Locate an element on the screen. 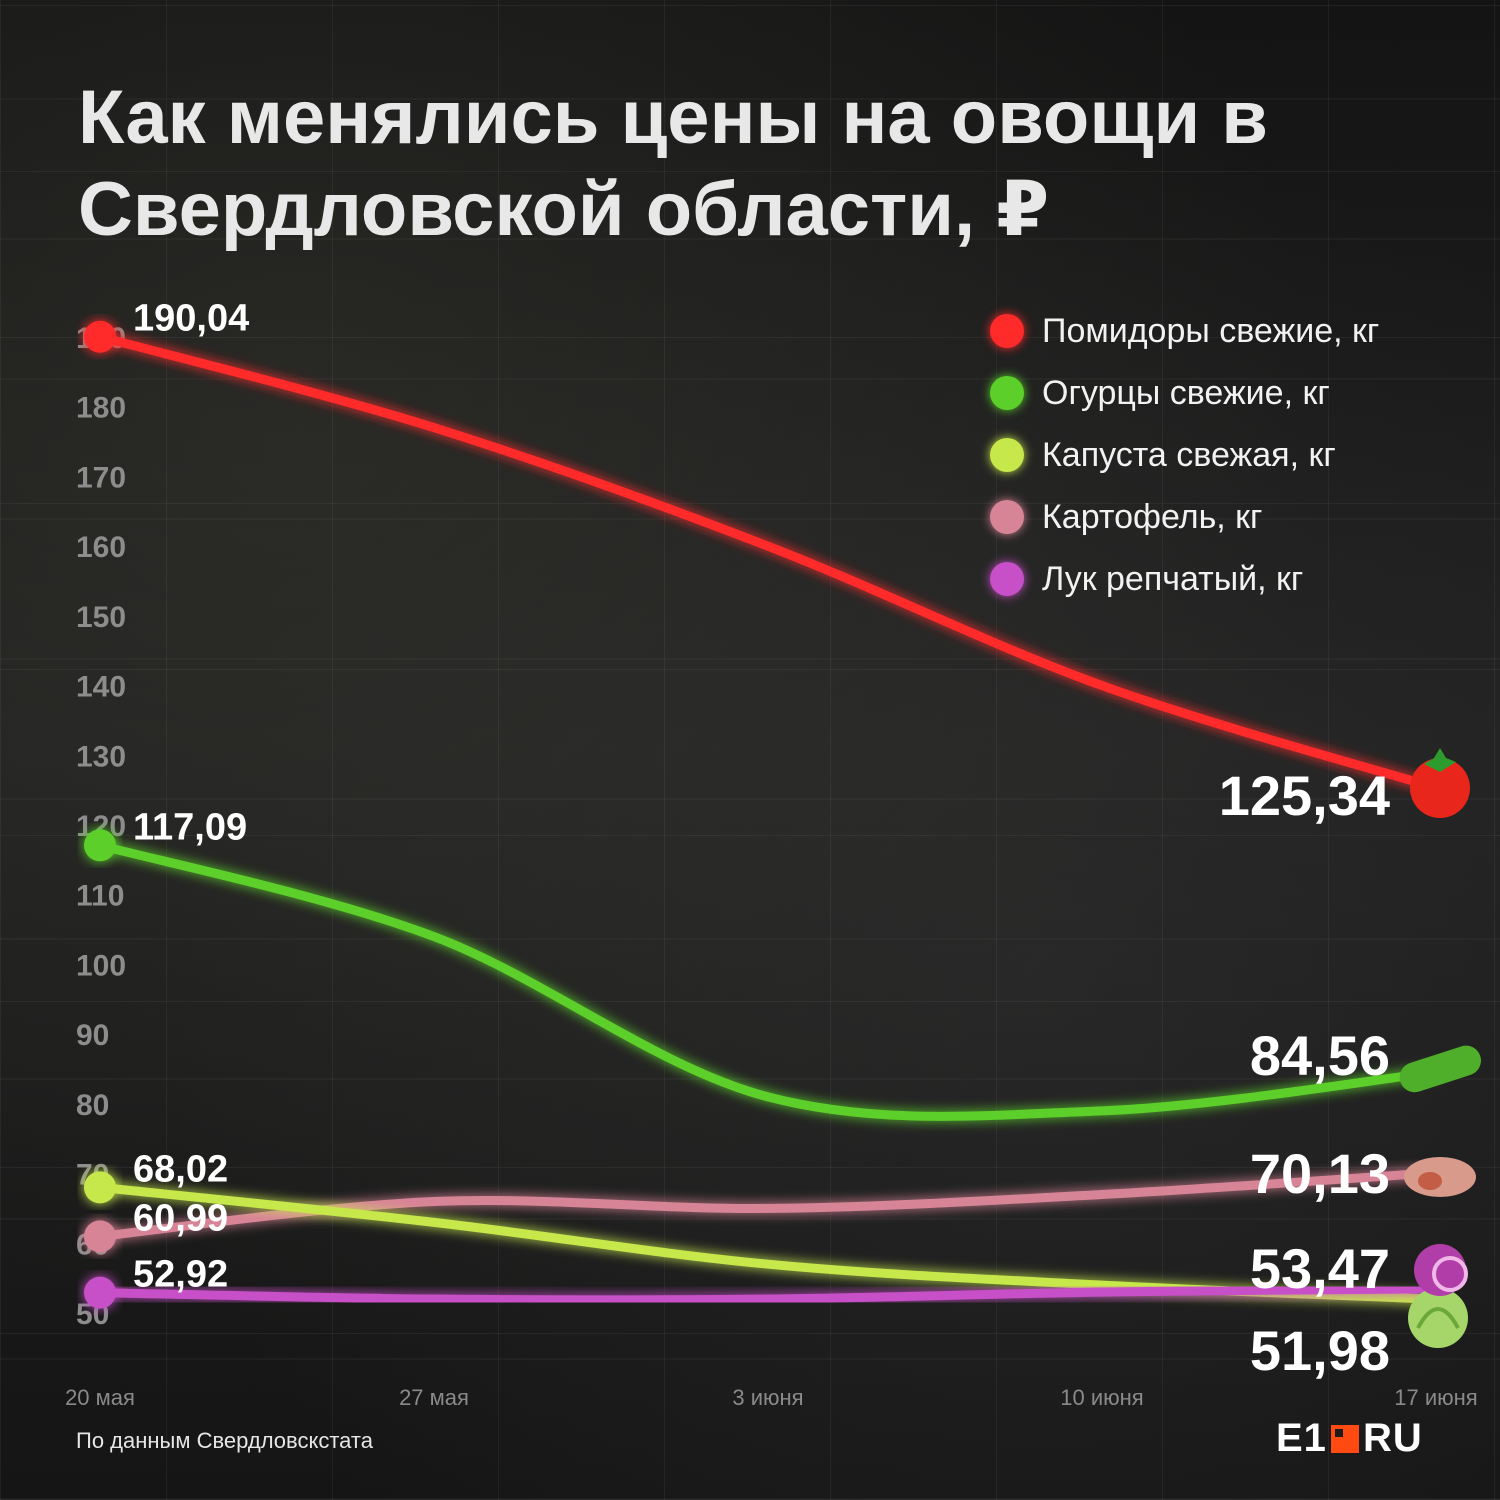  legend-item: Капуста свежая, кг is located at coordinates (1184, 455).